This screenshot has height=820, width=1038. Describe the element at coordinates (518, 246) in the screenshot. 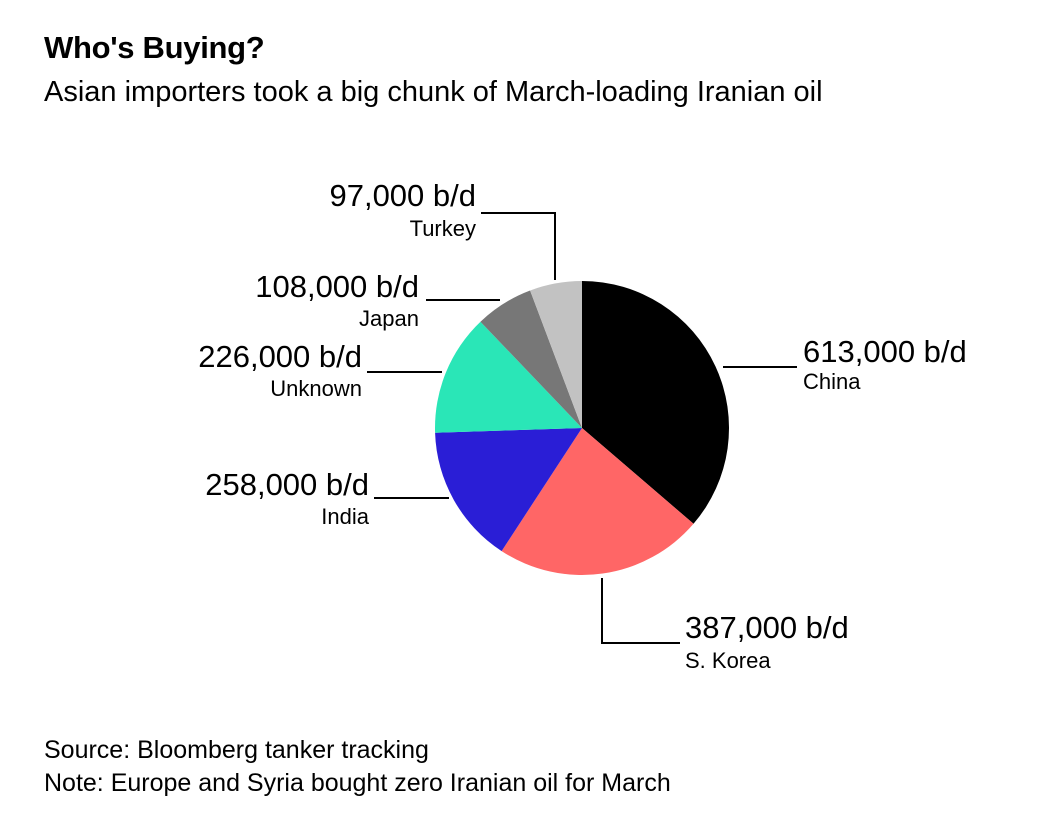

I see `leader-line-turkey` at that location.